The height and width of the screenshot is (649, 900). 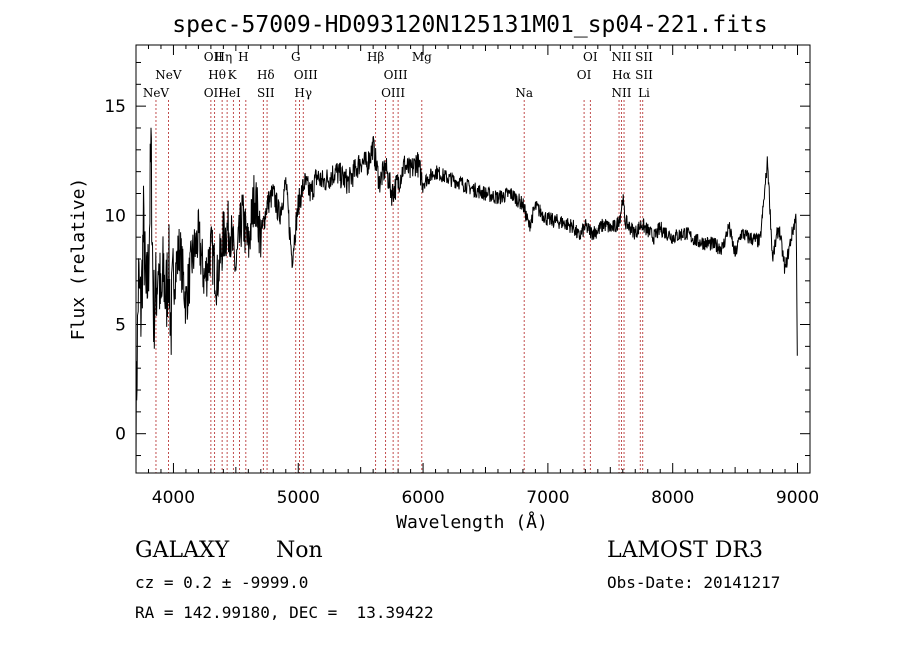 What do you see at coordinates (115, 107) in the screenshot?
I see `y-tick-label-15: 15` at bounding box center [115, 107].